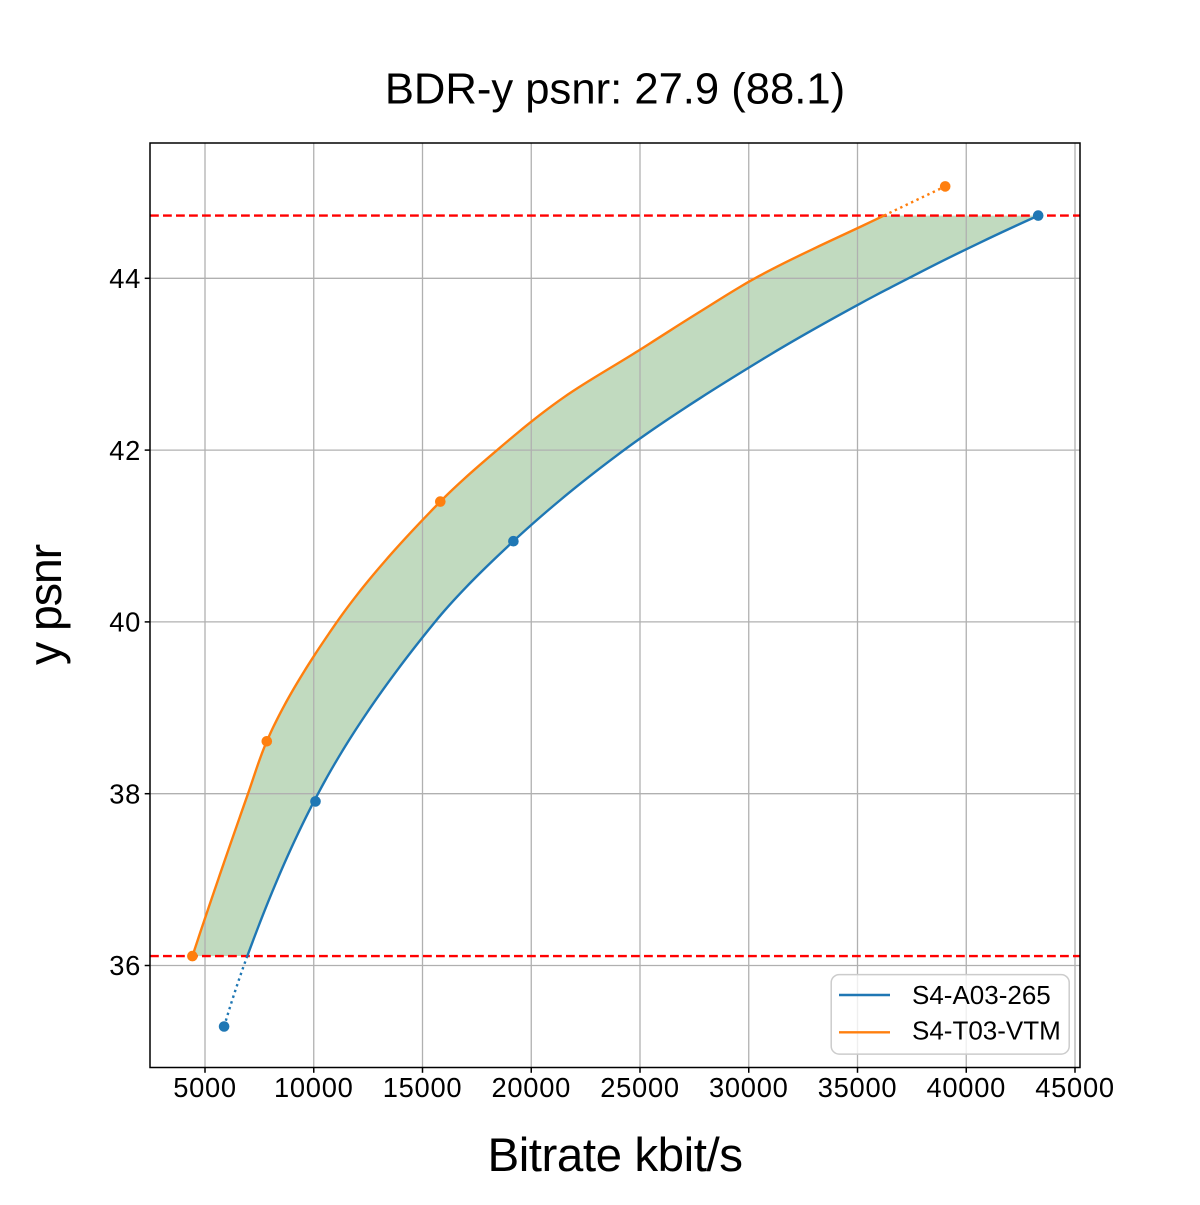 The width and height of the screenshot is (1200, 1205). Describe the element at coordinates (639, 1087) in the screenshot. I see `svg-text: 25000` at that location.